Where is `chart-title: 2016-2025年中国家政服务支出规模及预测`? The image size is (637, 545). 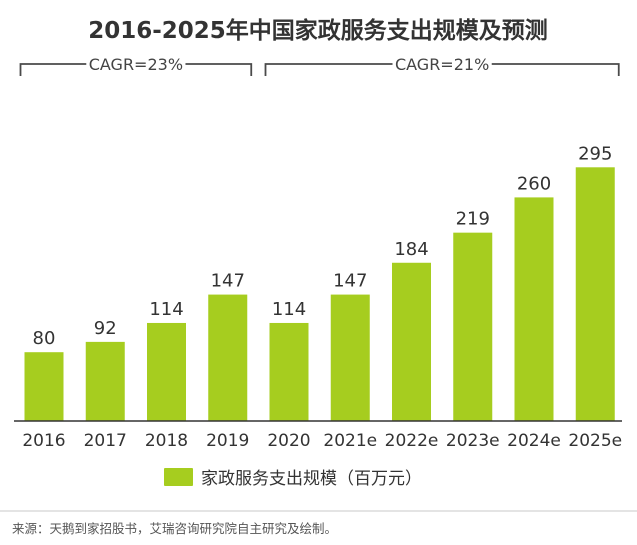
chart-title: 2016-2025年中国家政服务支出规模及预测 is located at coordinates (318, 30).